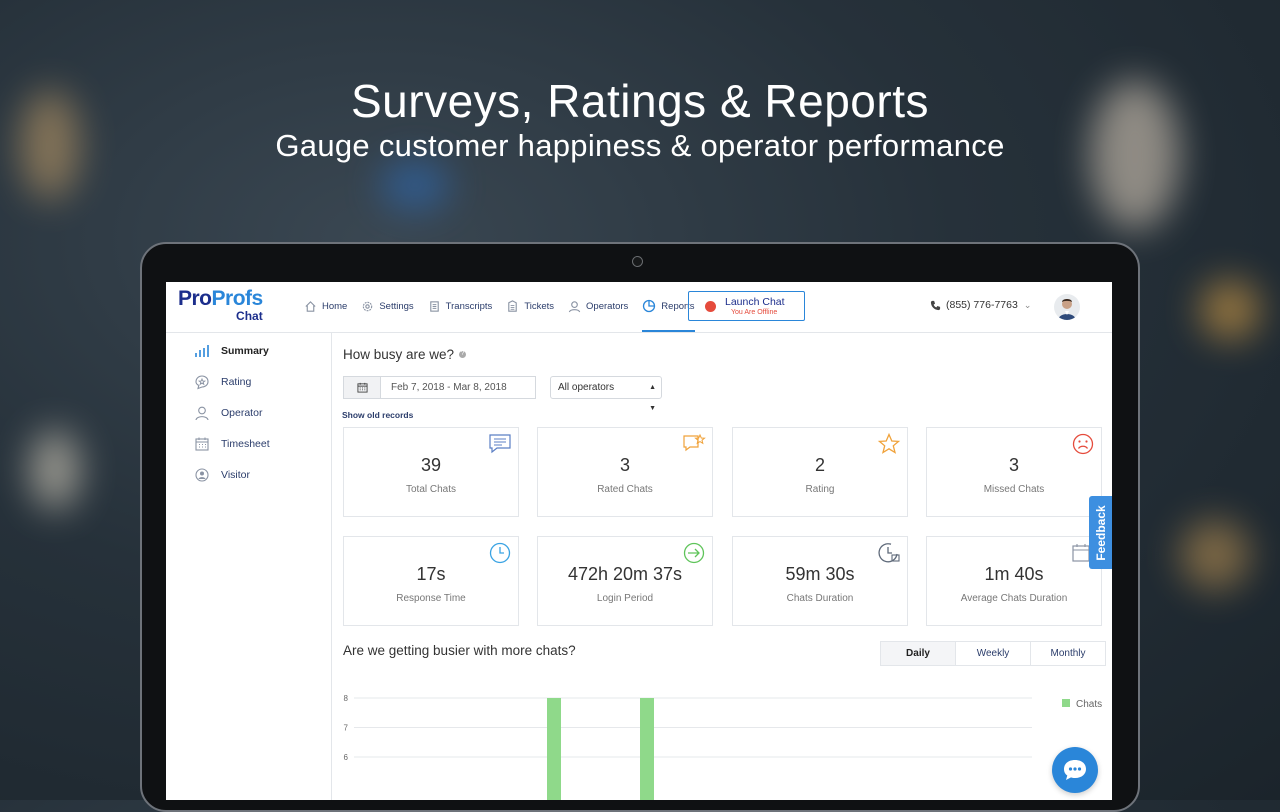  What do you see at coordinates (918, 653) in the screenshot?
I see `period-daily-button: Daily` at bounding box center [918, 653].